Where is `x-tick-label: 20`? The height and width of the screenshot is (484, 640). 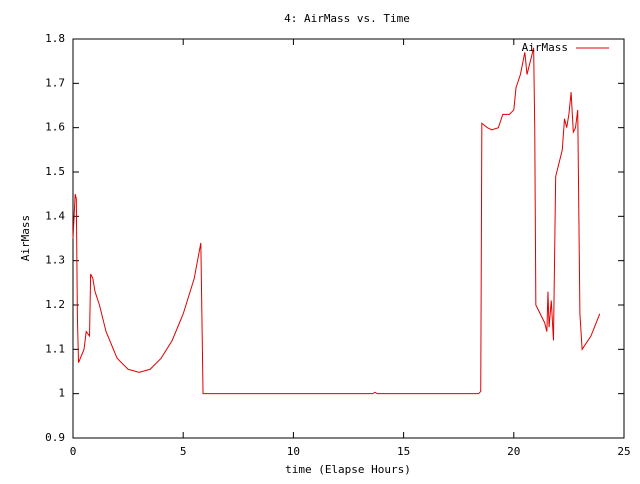
x-tick-label: 20 is located at coordinates (513, 451).